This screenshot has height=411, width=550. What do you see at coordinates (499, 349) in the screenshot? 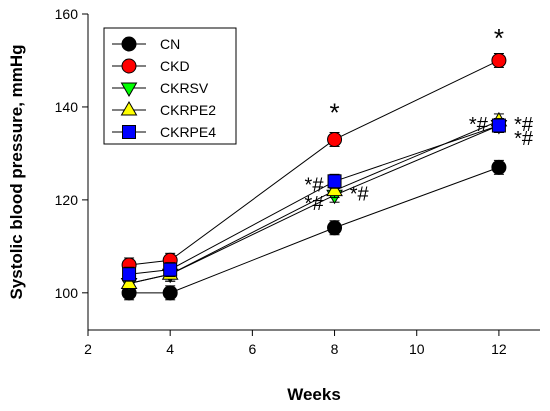
I see `x-tick-label: 12` at bounding box center [499, 349].